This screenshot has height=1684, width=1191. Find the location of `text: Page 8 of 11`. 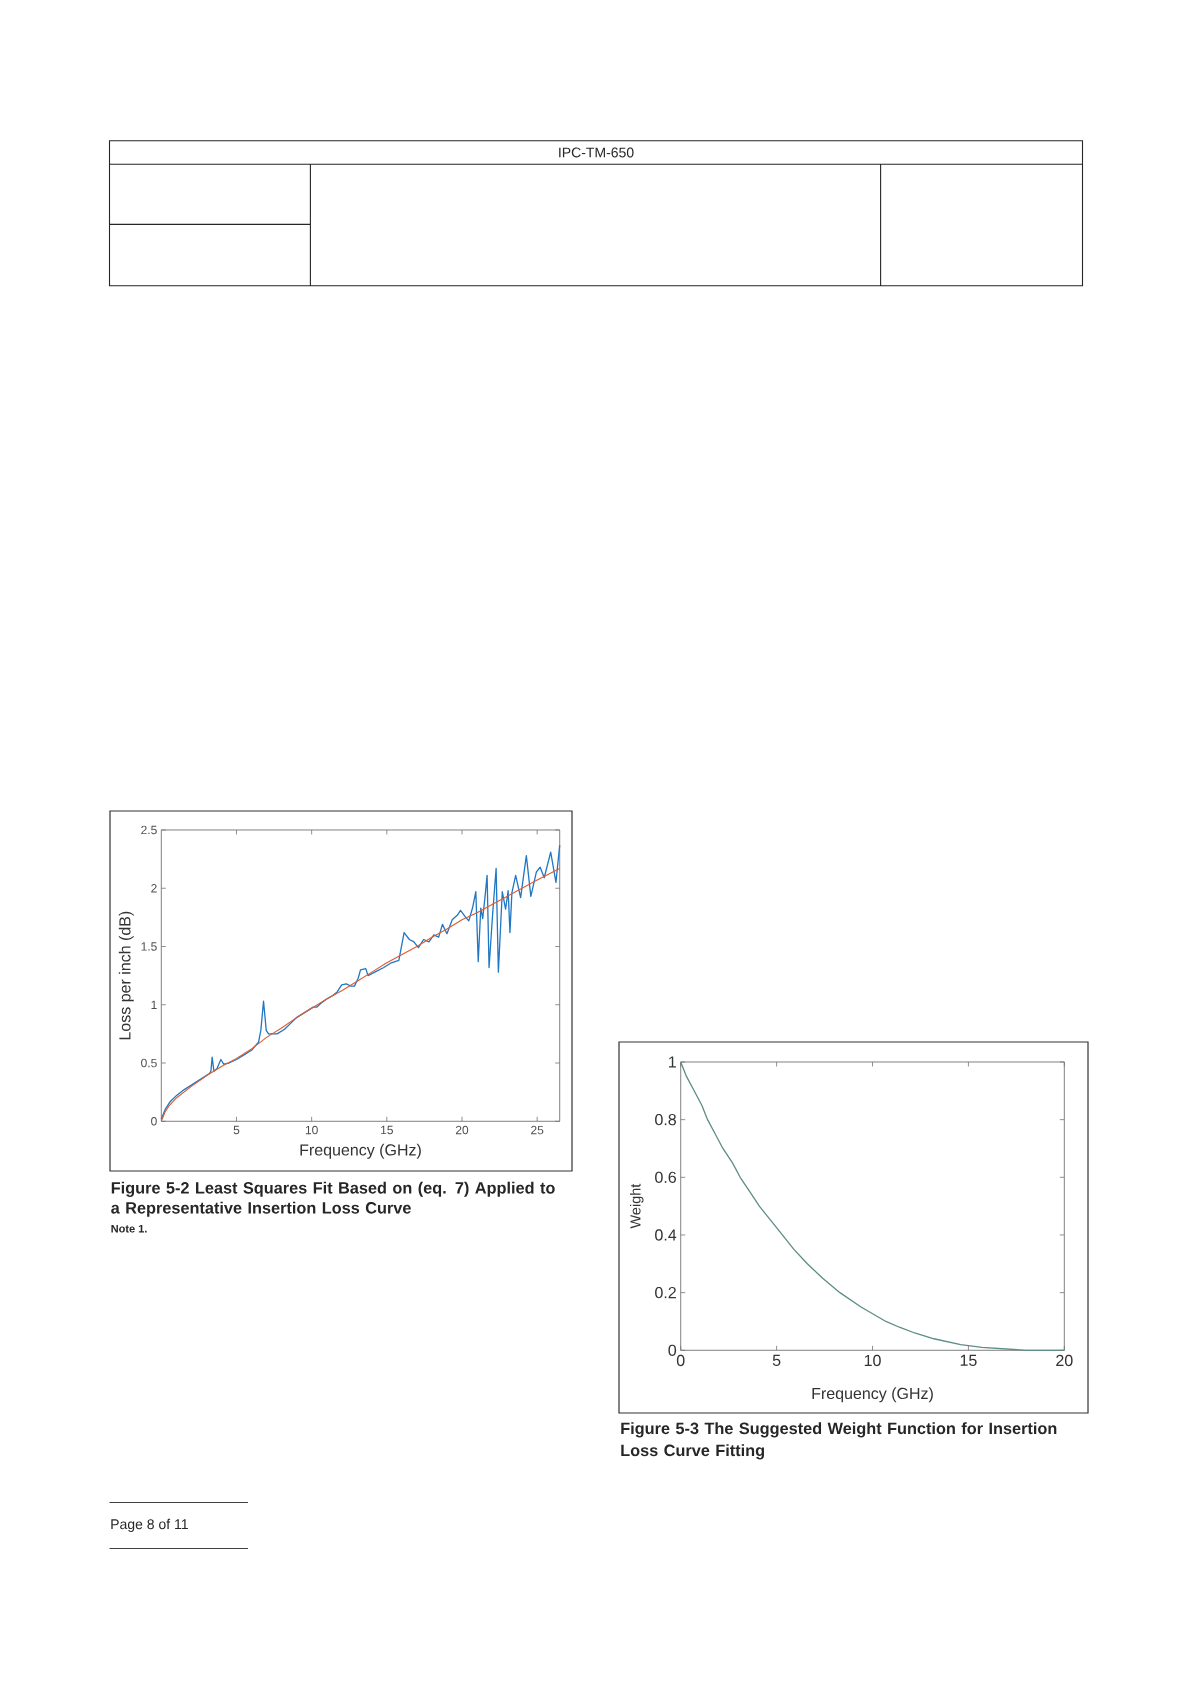

text: Page 8 of 11 is located at coordinates (149, 1525).